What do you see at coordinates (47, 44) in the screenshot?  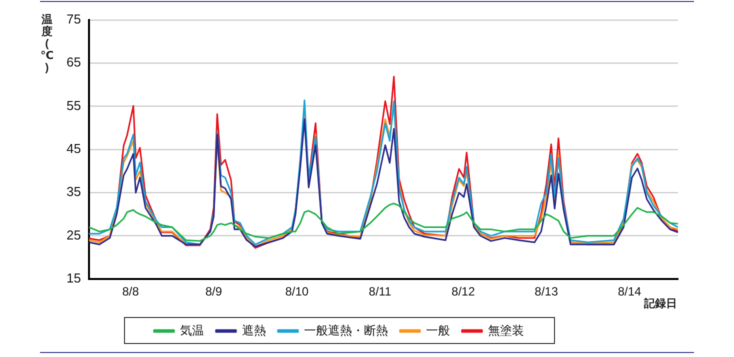 I see `y-axis-title: 温度(℃)` at bounding box center [47, 44].